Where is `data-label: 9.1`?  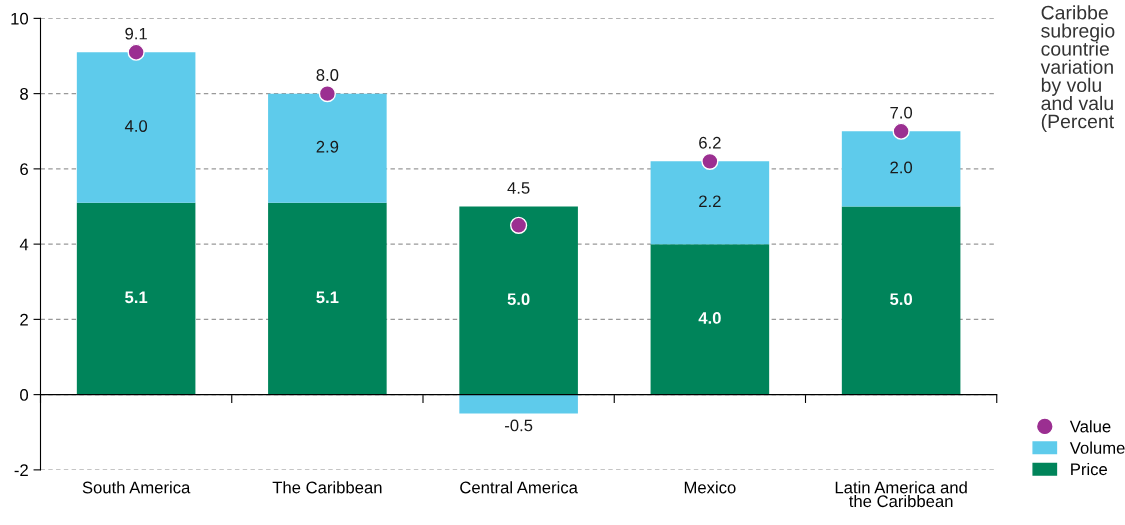
data-label: 9.1 is located at coordinates (136, 33).